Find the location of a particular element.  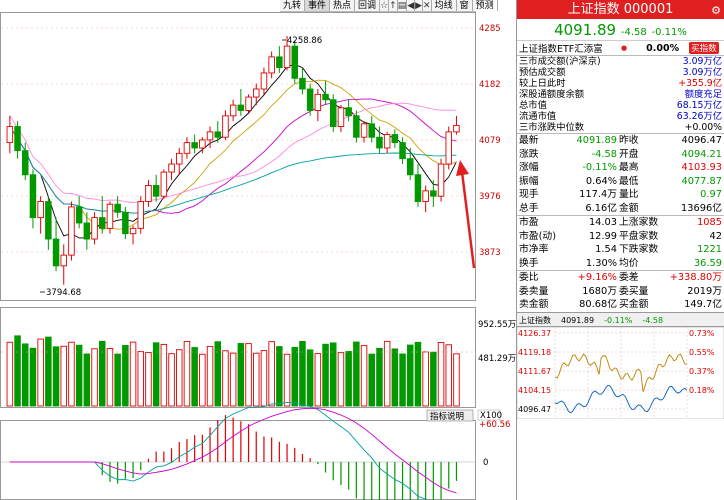

price-tick: 4182 is located at coordinates (490, 85).